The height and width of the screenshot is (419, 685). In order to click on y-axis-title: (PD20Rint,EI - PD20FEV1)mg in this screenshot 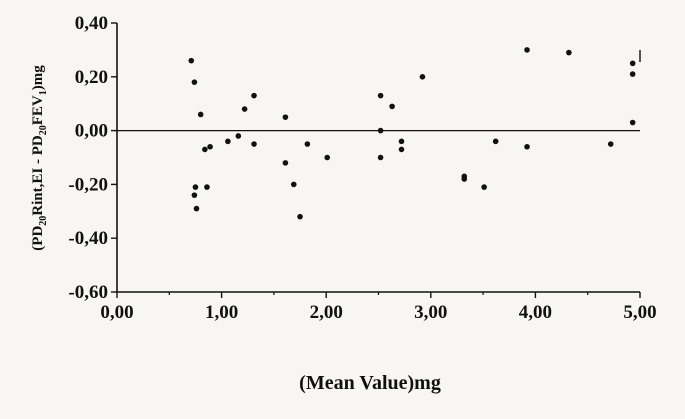, I will do `click(39, 158)`.